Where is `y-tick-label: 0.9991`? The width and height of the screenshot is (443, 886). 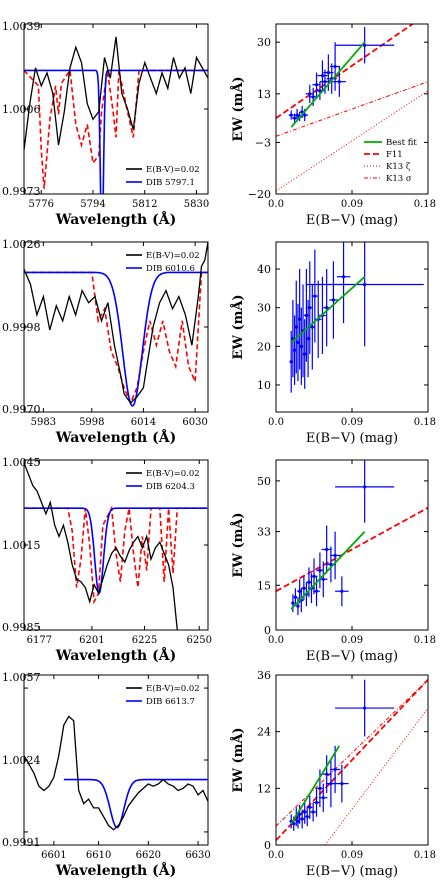
y-tick-label: 0.9991 is located at coordinates (21, 842).